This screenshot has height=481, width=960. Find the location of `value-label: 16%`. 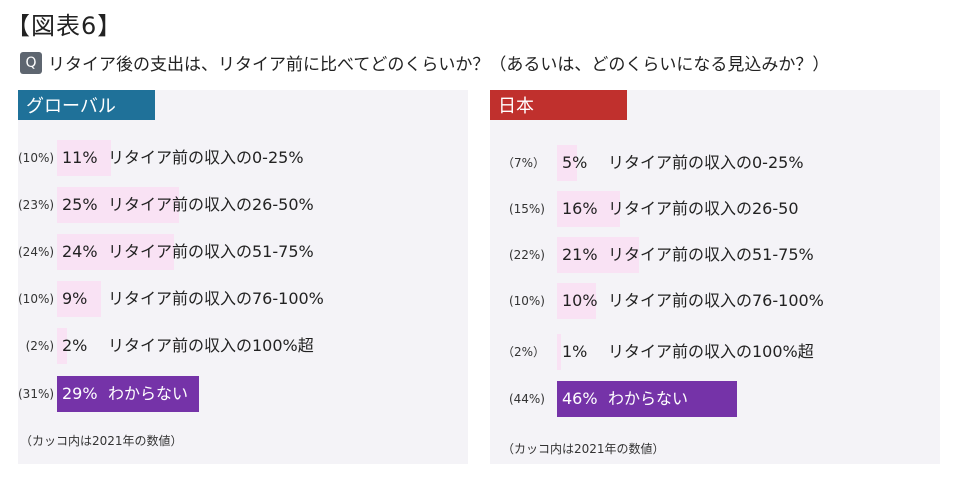

value-label: 16% is located at coordinates (580, 208).